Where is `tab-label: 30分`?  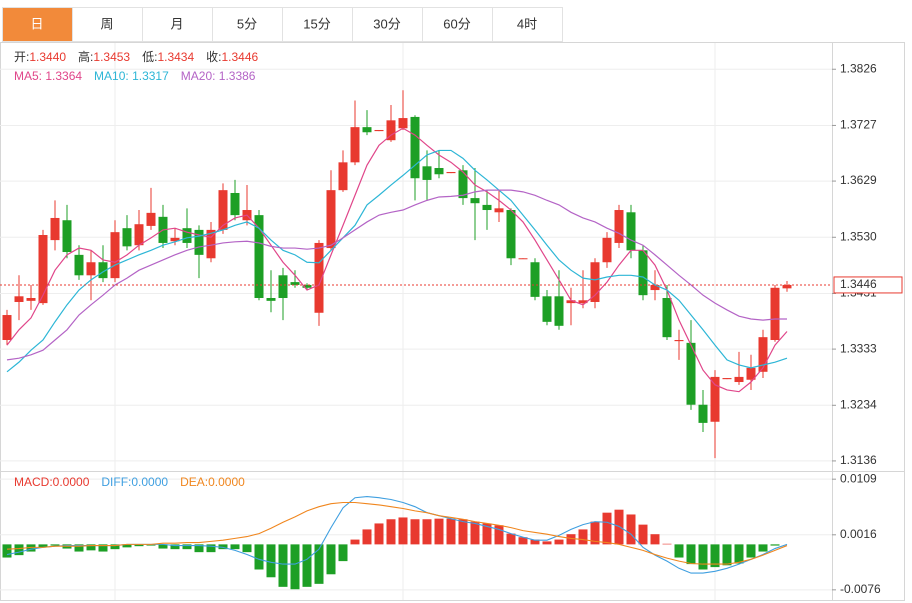
tab-label: 30分 is located at coordinates (386, 23).